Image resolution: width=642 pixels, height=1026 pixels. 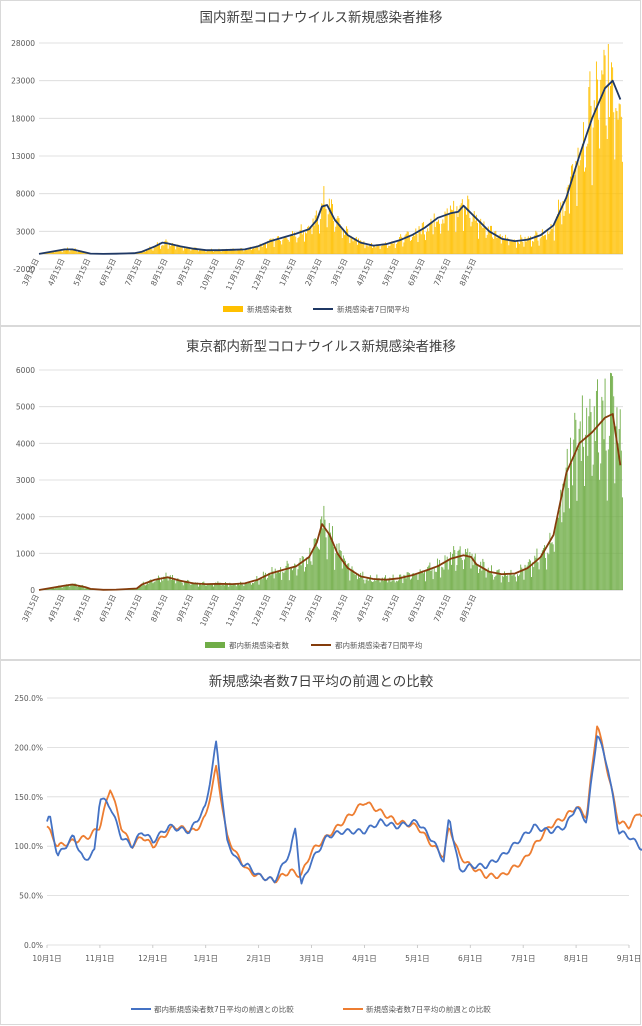 I want to click on x-tick-label: 9月1日, so click(x=629, y=958).